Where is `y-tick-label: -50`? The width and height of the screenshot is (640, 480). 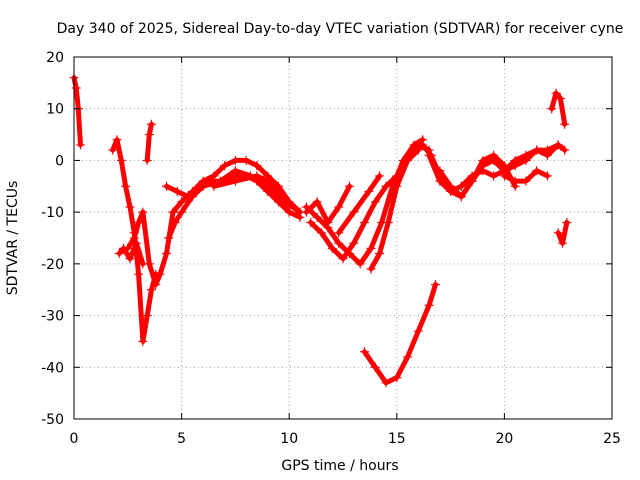
y-tick-label: -50 is located at coordinates (52, 420).